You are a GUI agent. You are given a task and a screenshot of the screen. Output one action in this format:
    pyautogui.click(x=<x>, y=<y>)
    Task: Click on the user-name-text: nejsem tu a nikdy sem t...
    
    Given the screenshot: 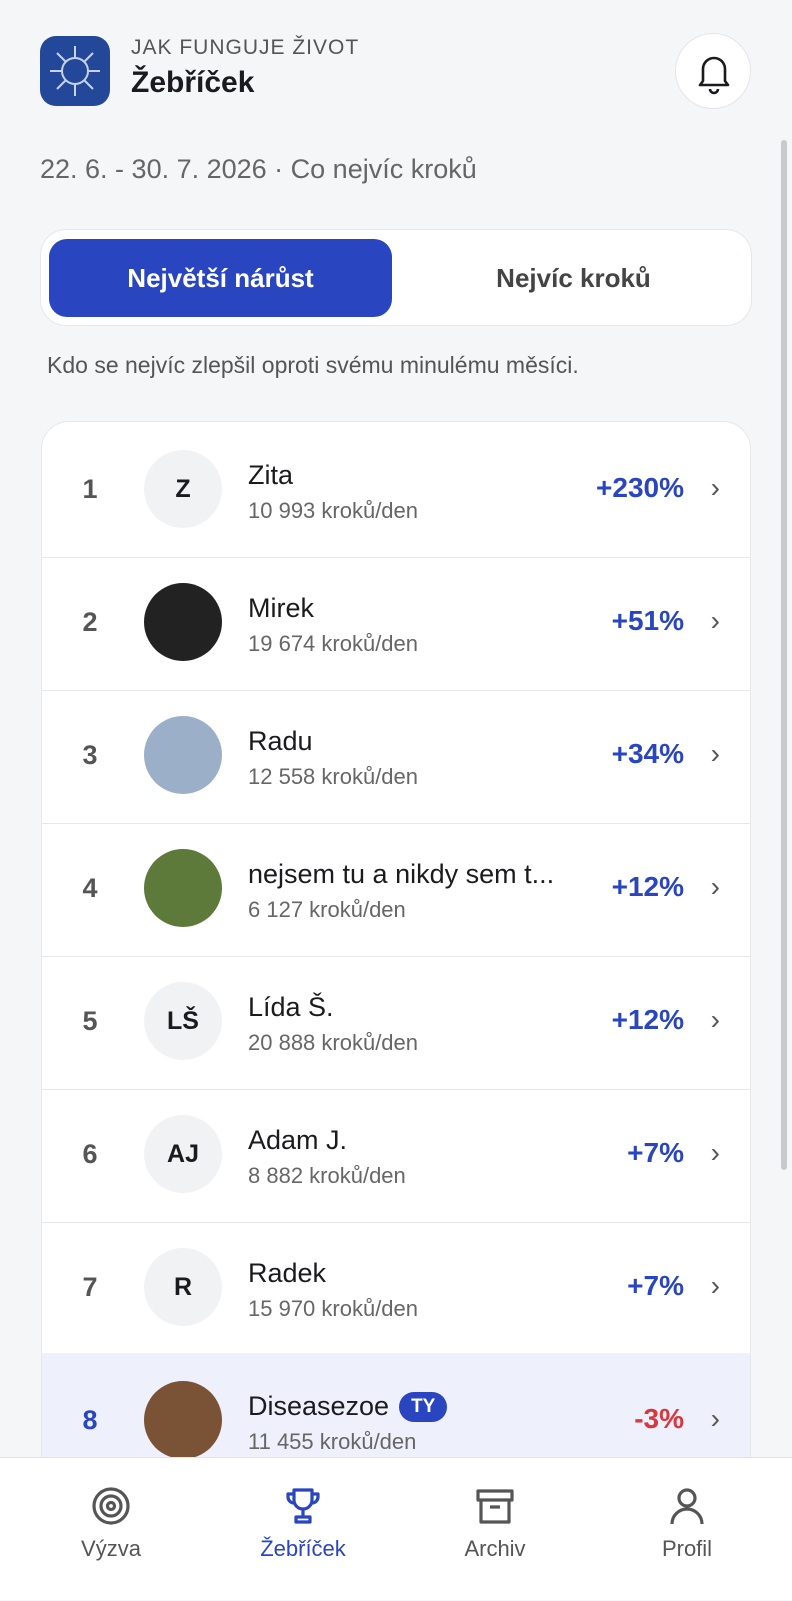 What is the action you would take?
    pyautogui.click(x=401, y=874)
    